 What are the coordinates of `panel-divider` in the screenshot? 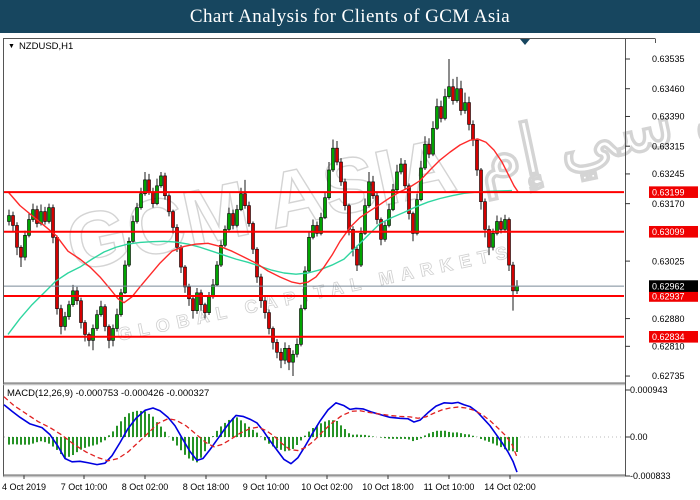 It's located at (314, 383).